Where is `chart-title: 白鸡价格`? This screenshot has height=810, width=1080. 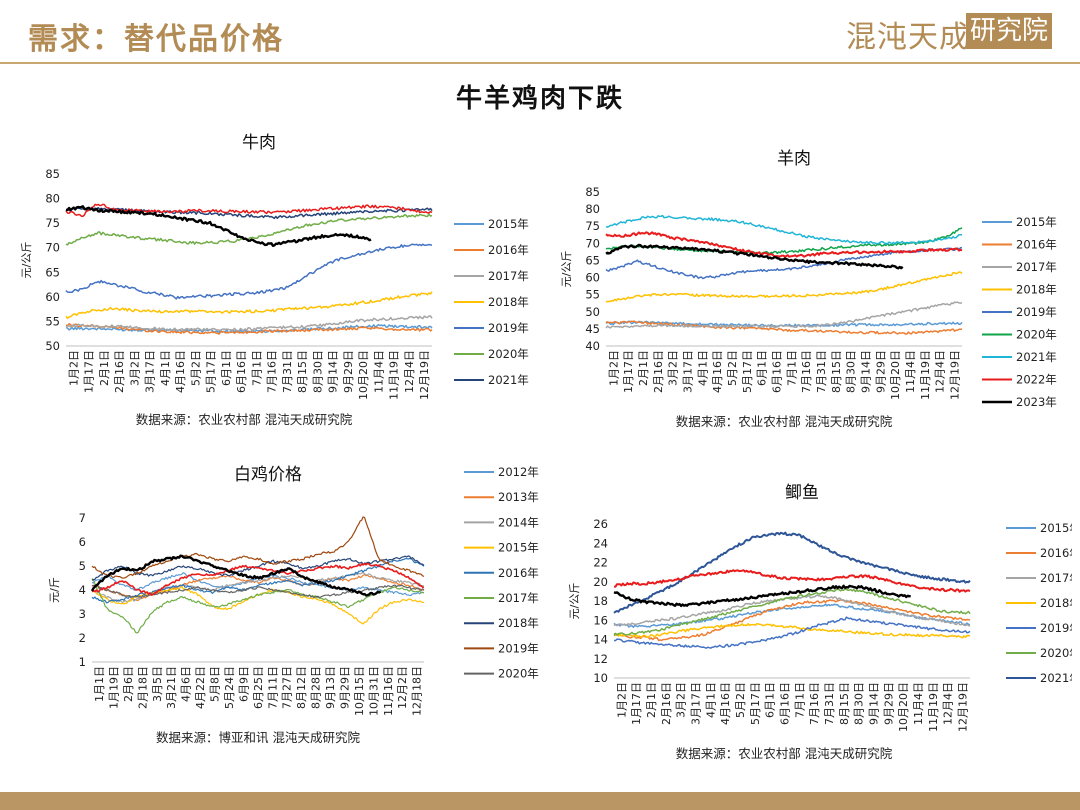 chart-title: 白鸡价格 is located at coordinates (268, 475).